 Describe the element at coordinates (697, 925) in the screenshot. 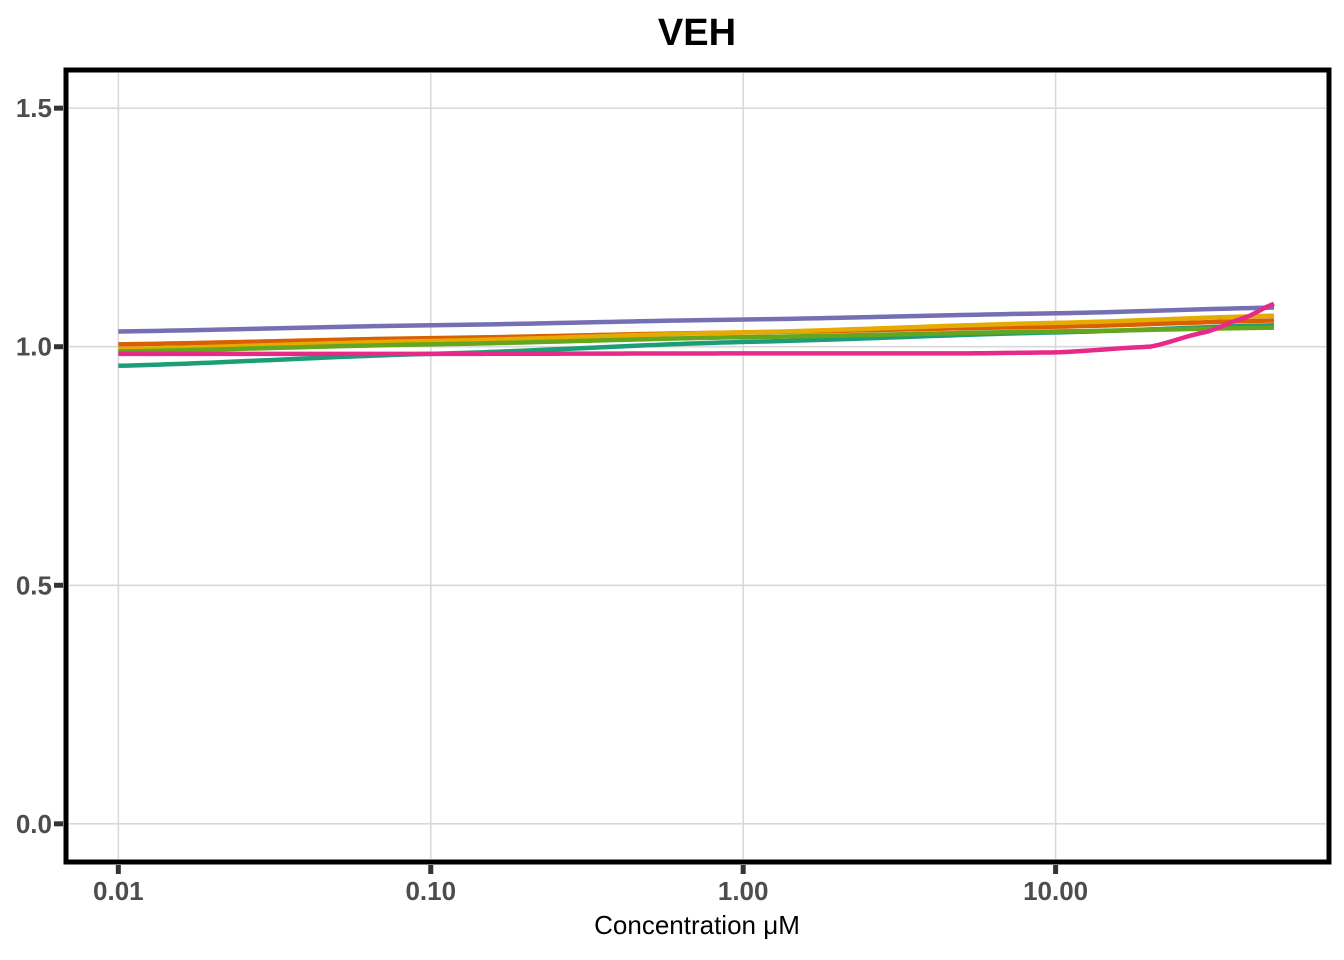

I see `x-axis-label: Concentration μM` at that location.